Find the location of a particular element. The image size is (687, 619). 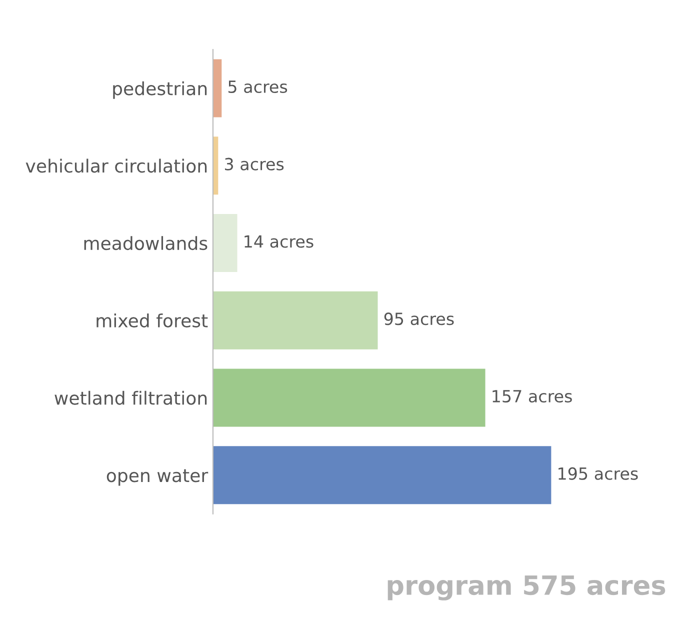

y-tick-label: meadowlands is located at coordinates (146, 243).